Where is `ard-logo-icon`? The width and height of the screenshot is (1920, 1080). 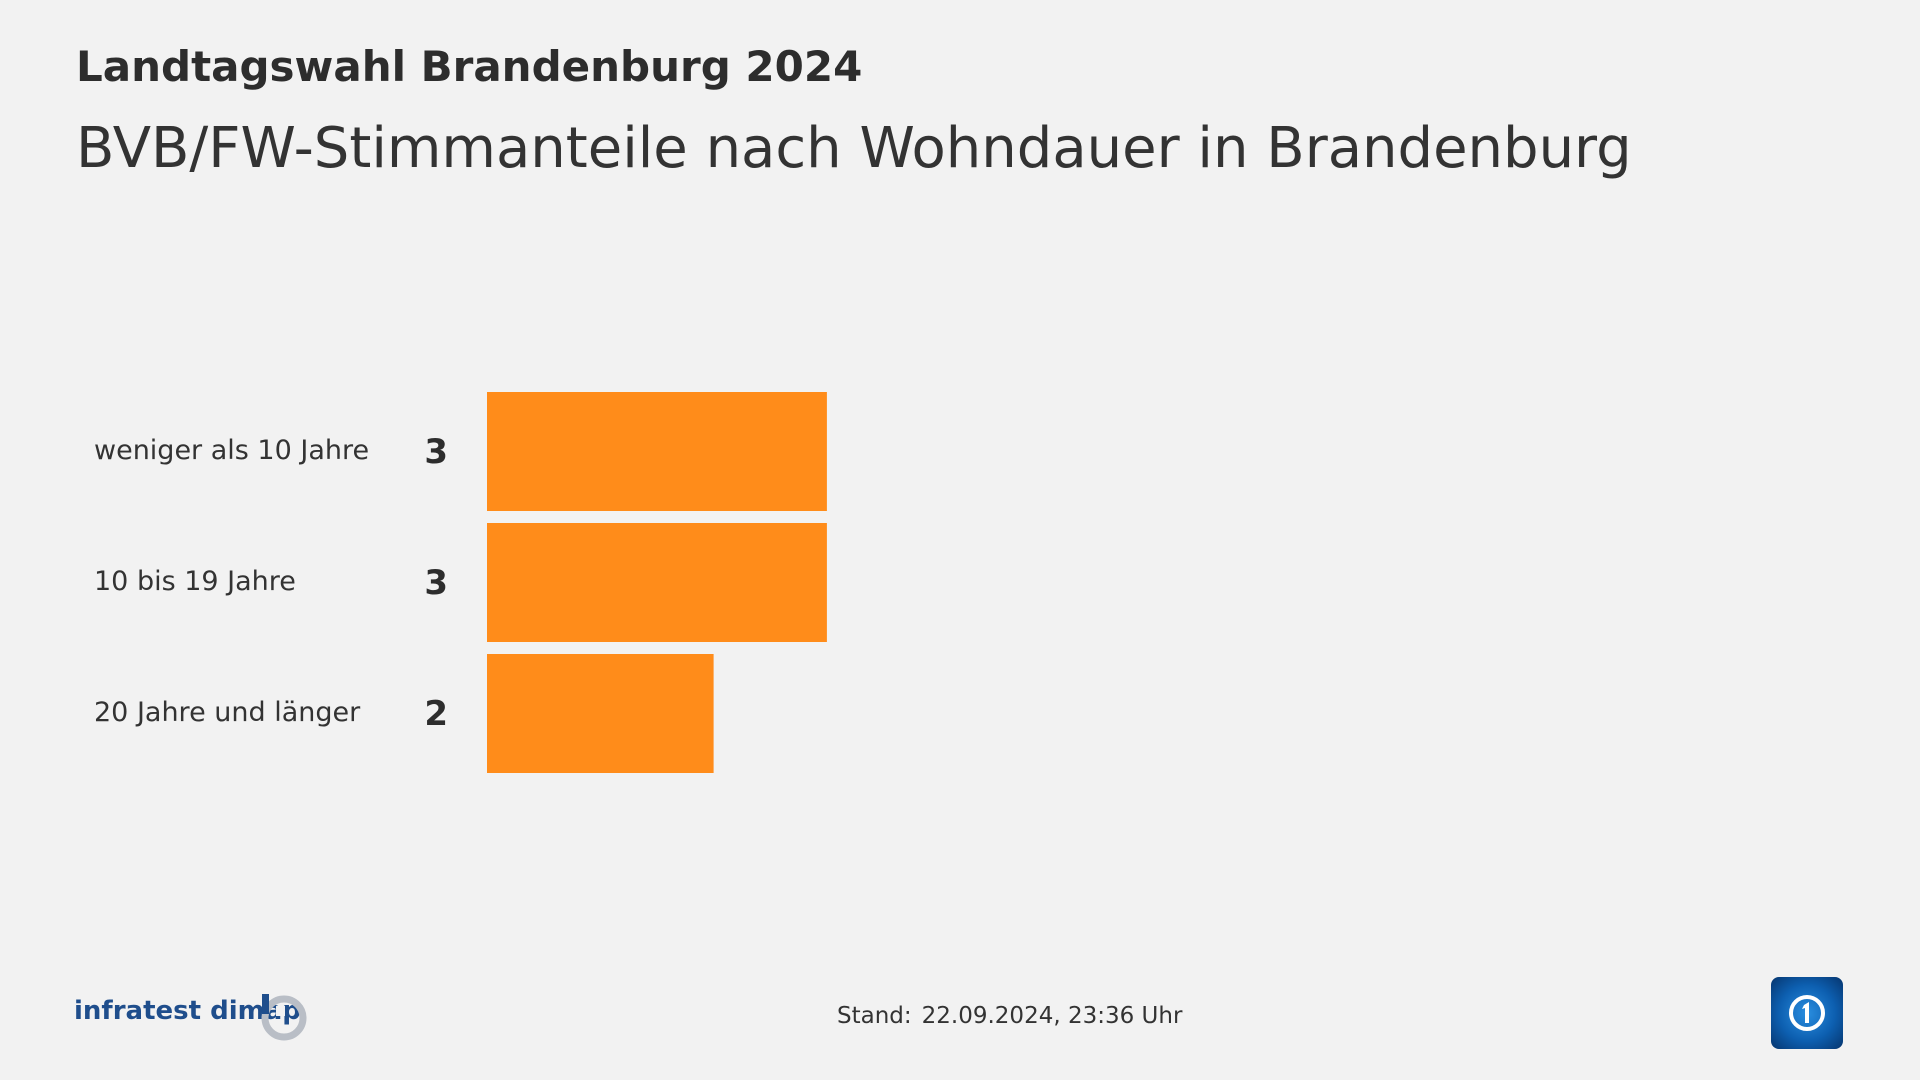 ard-logo-icon is located at coordinates (1807, 1013).